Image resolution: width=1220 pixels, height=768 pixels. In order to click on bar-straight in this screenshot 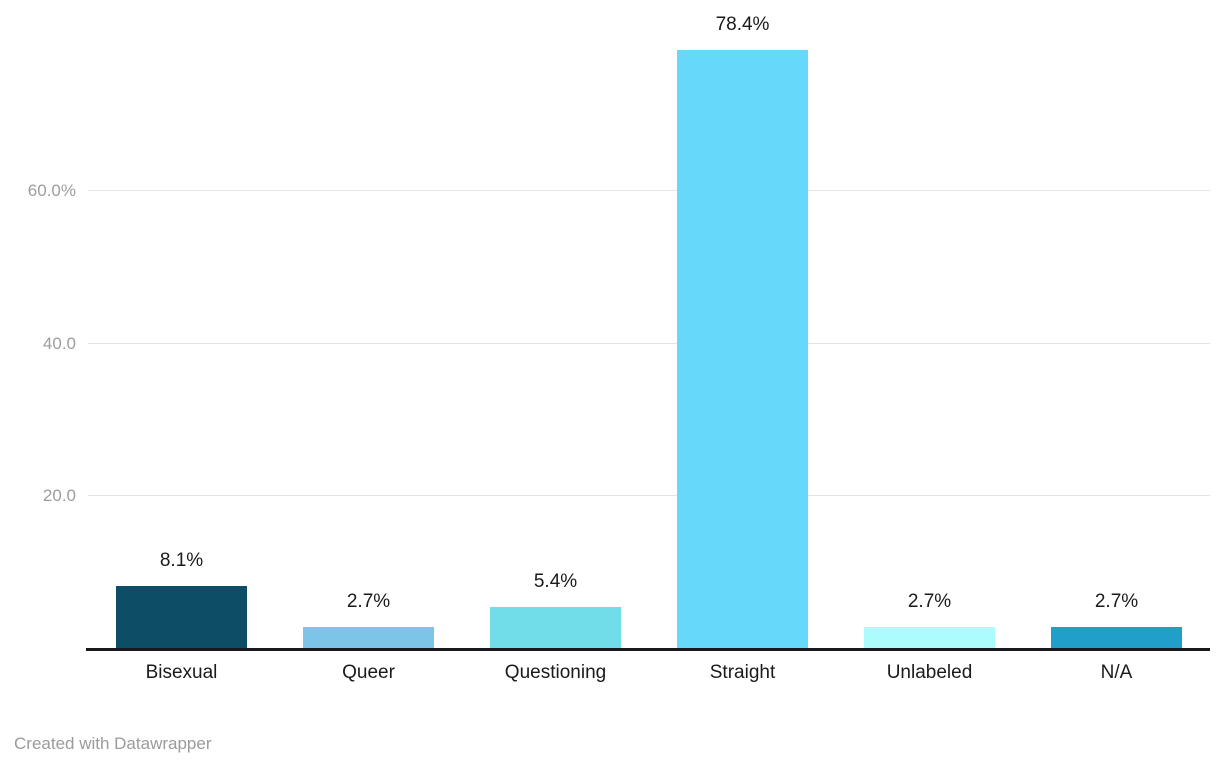, I will do `click(742, 349)`.